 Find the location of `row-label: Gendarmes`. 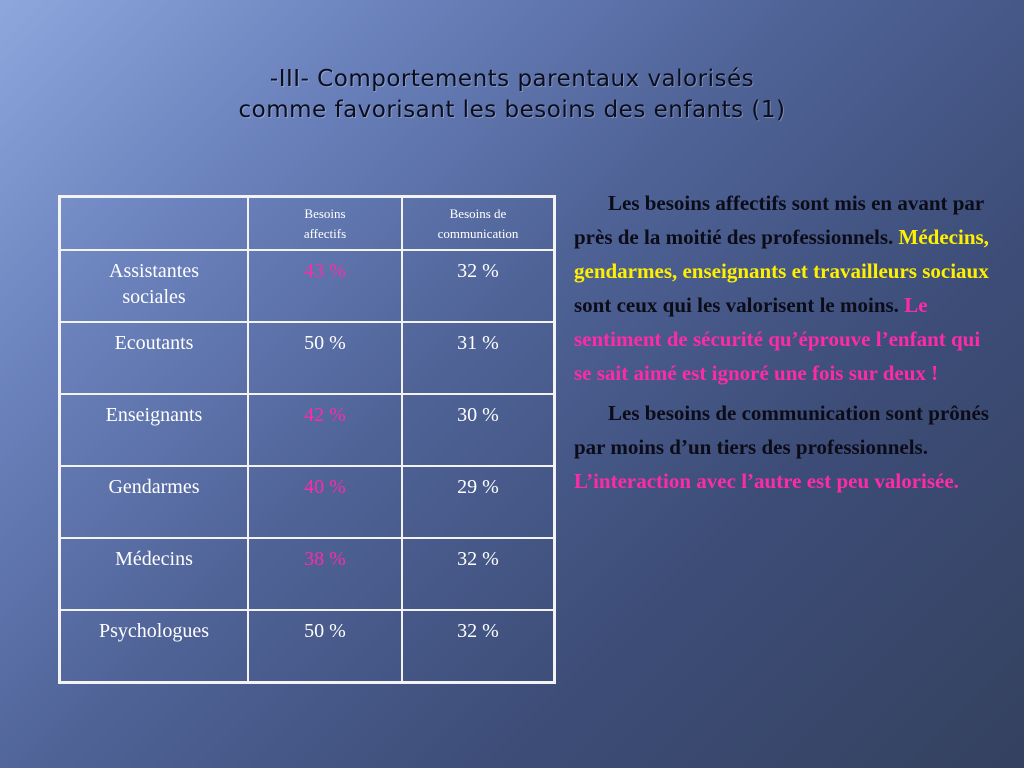

row-label: Gendarmes is located at coordinates (153, 502).